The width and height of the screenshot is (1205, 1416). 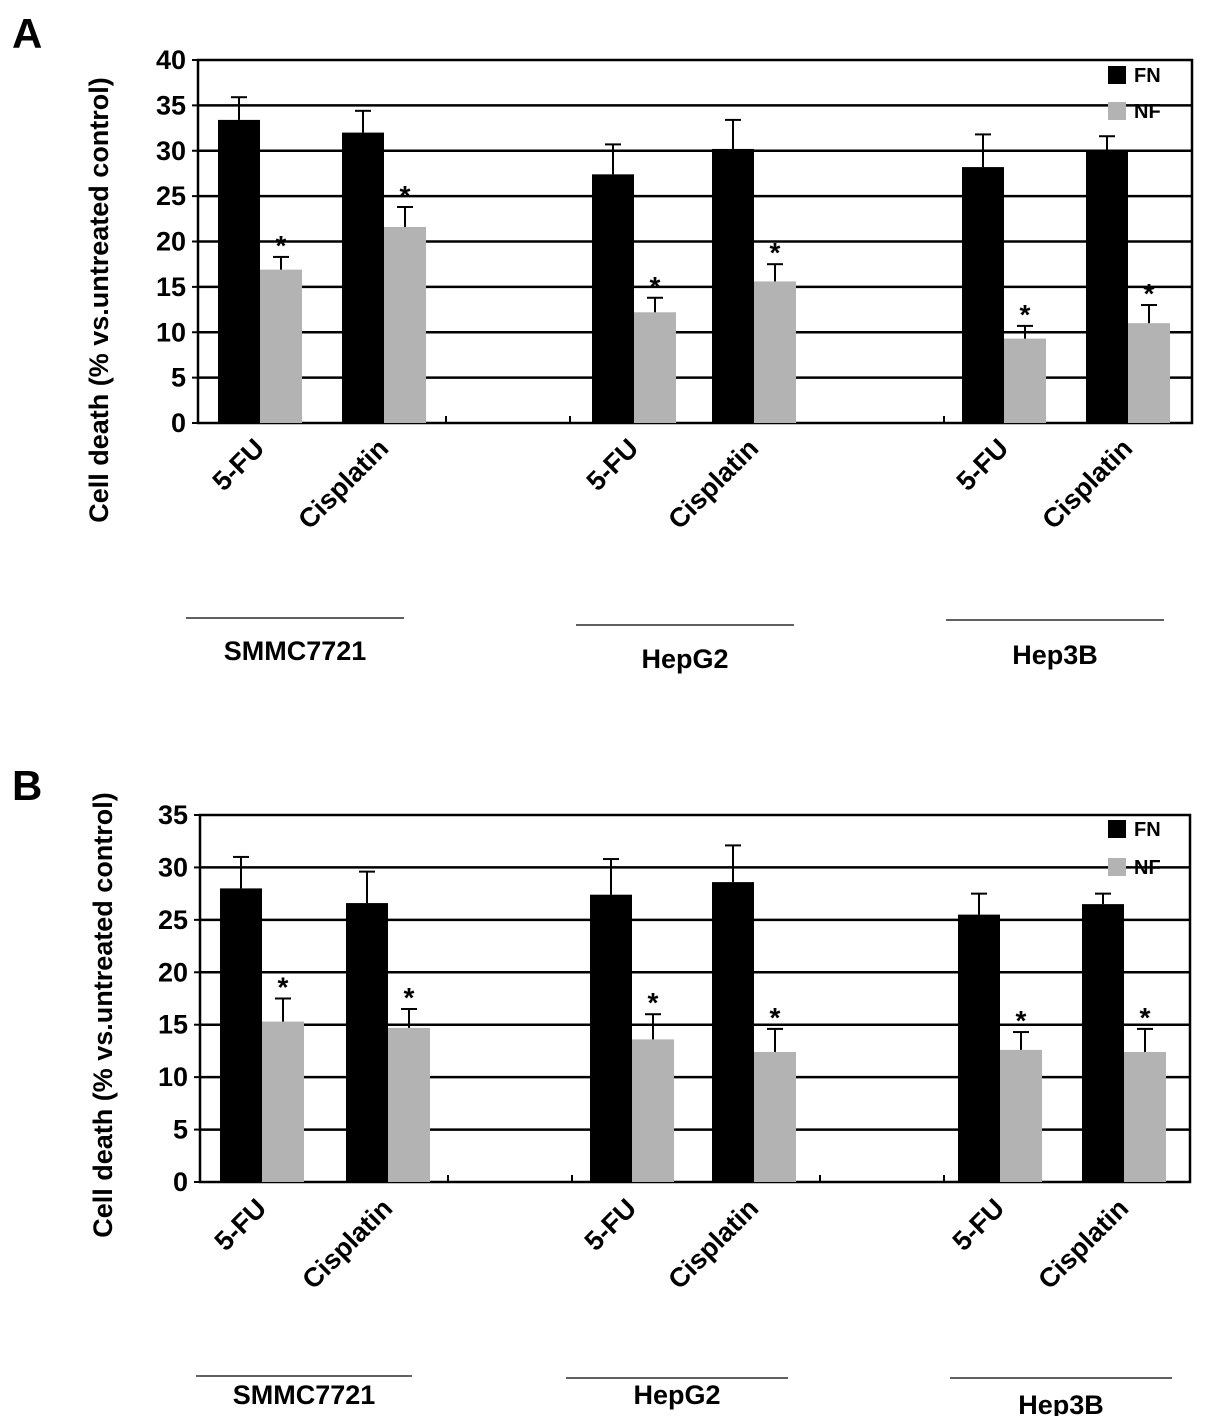 What do you see at coordinates (27, 33) in the screenshot?
I see `panel-letter: A` at bounding box center [27, 33].